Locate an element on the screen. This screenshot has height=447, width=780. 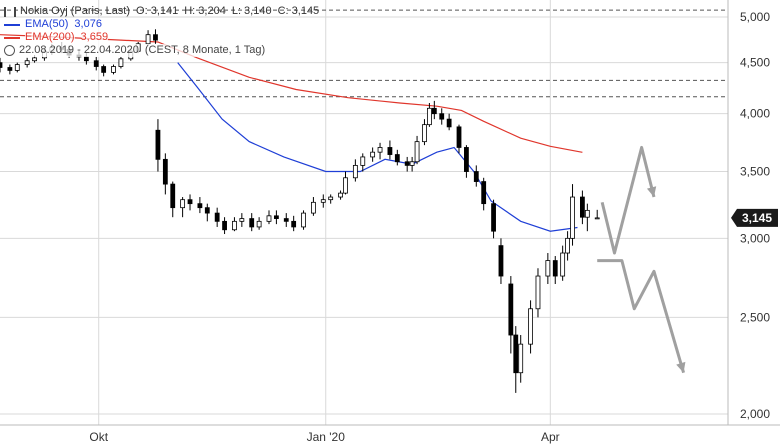
clock-icon is located at coordinates (9, 50).